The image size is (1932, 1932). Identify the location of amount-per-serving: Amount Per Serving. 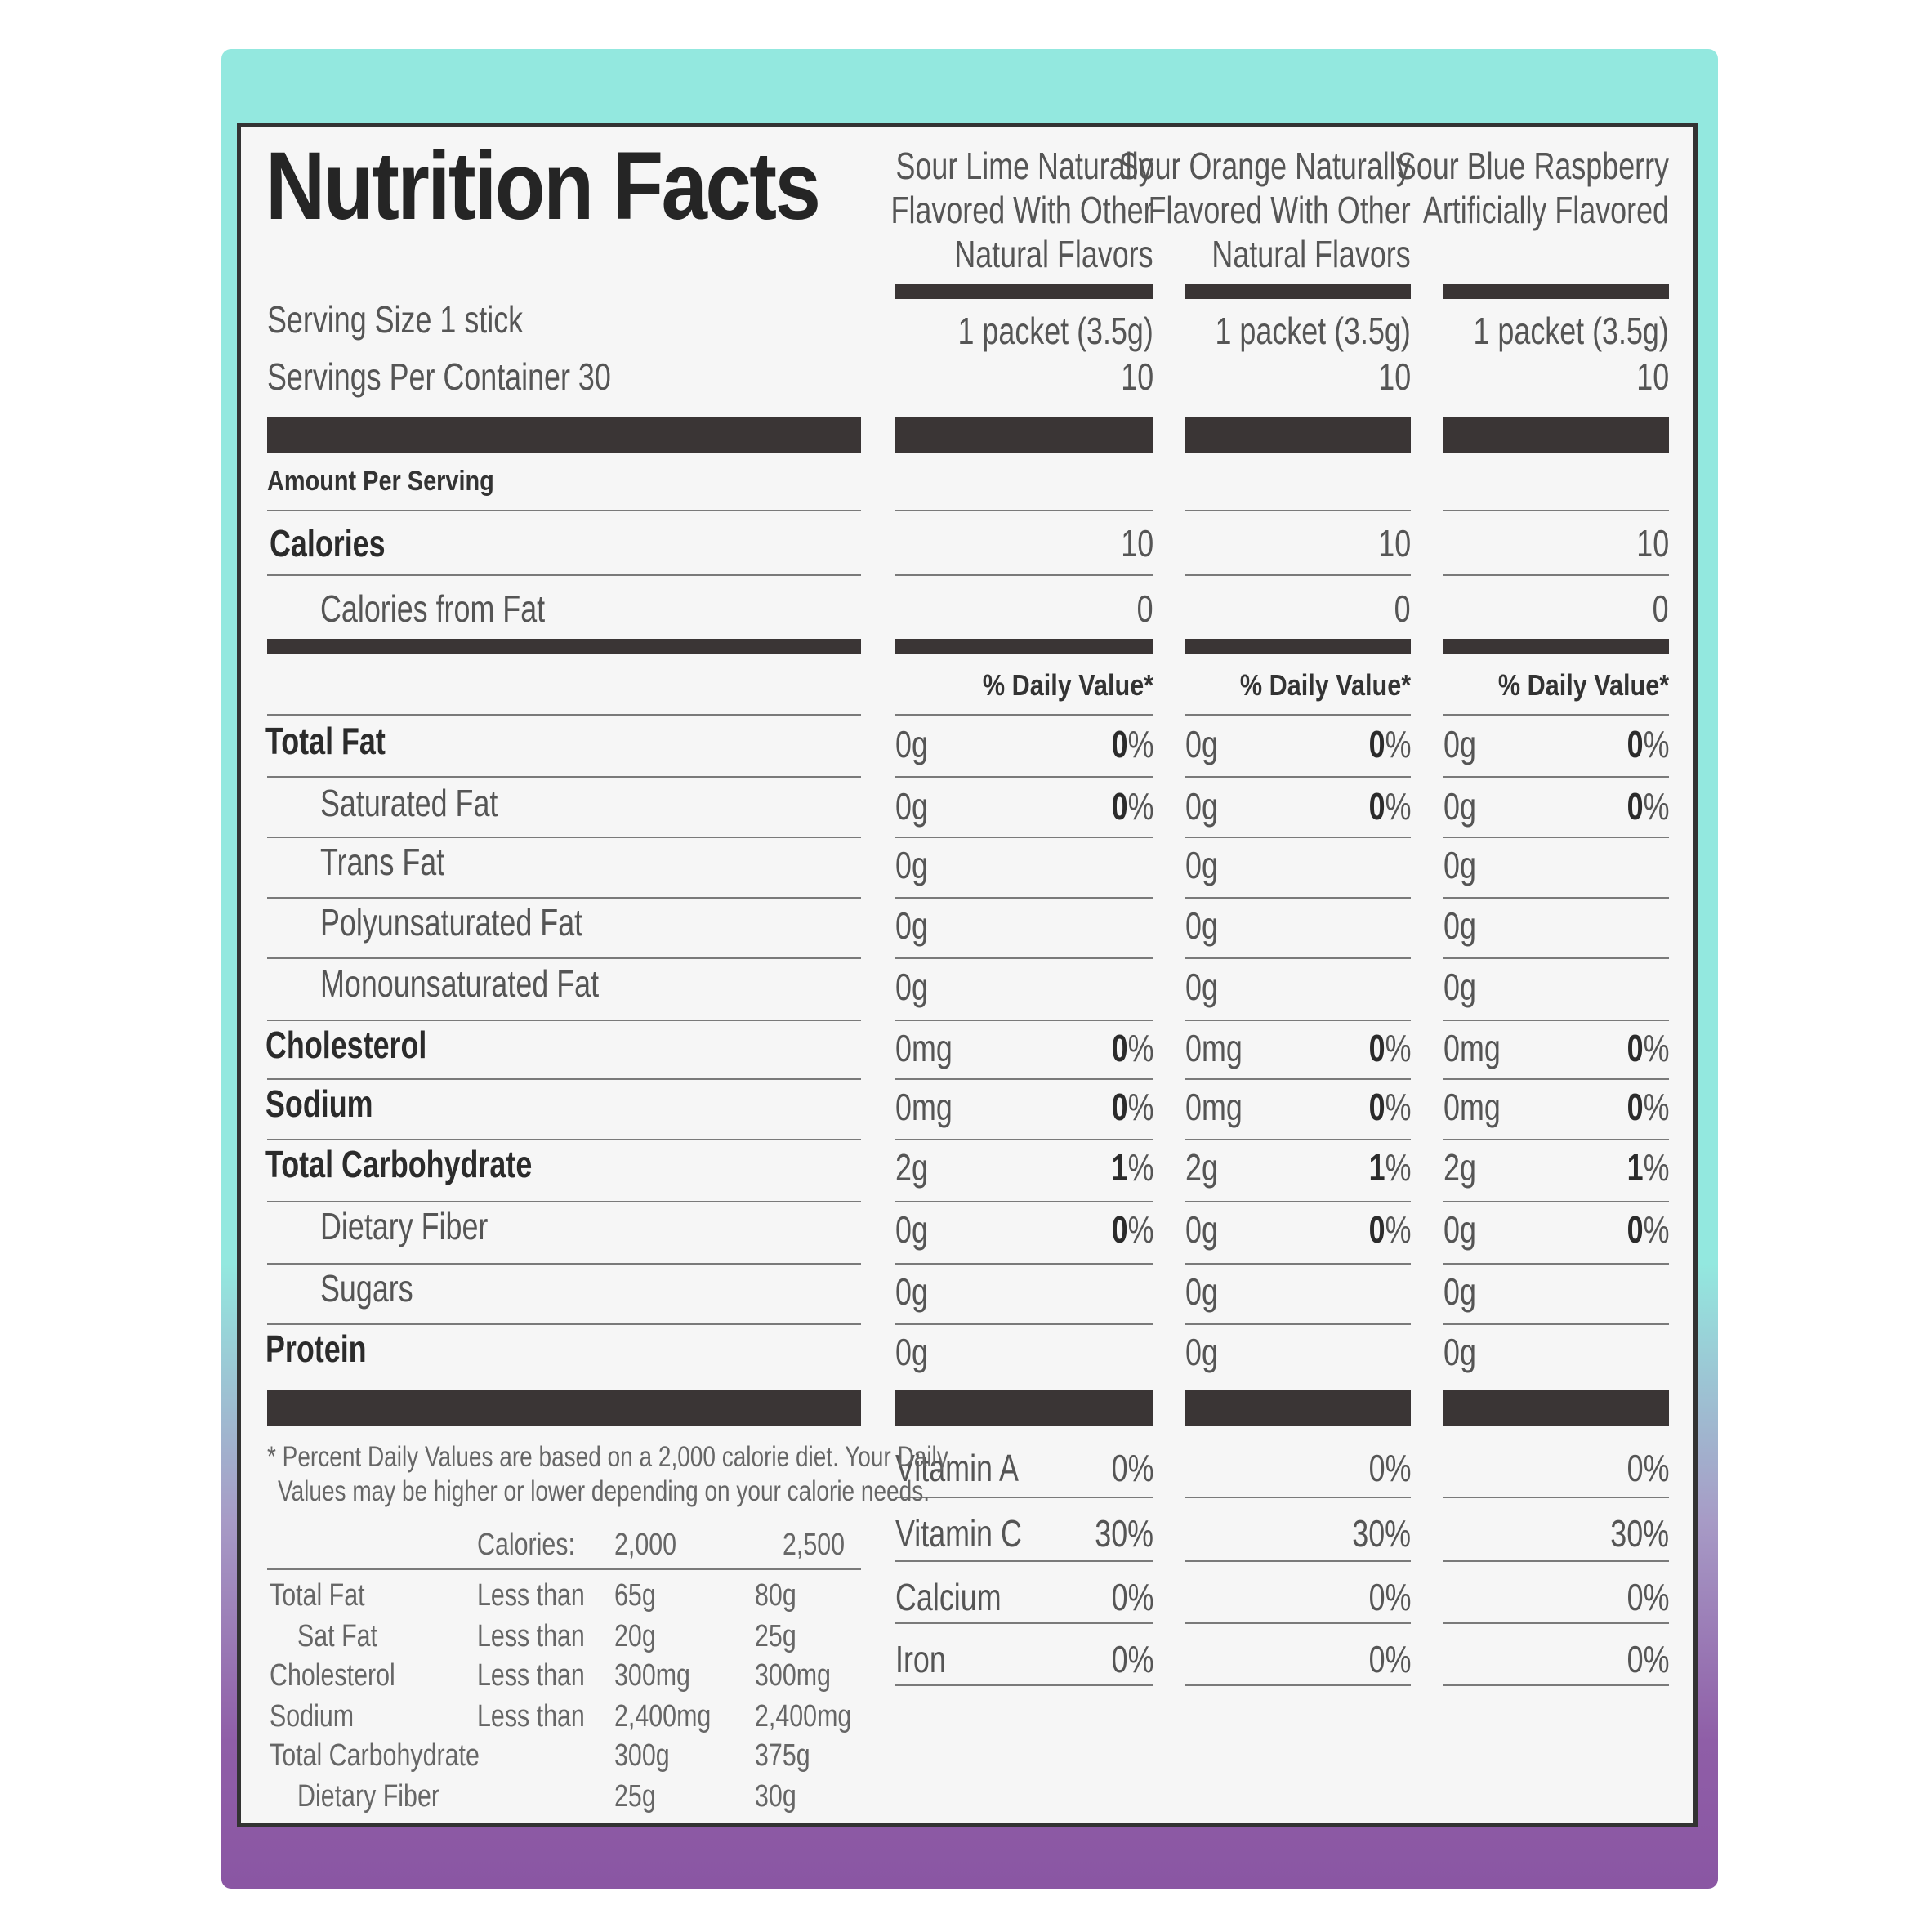
(380, 482).